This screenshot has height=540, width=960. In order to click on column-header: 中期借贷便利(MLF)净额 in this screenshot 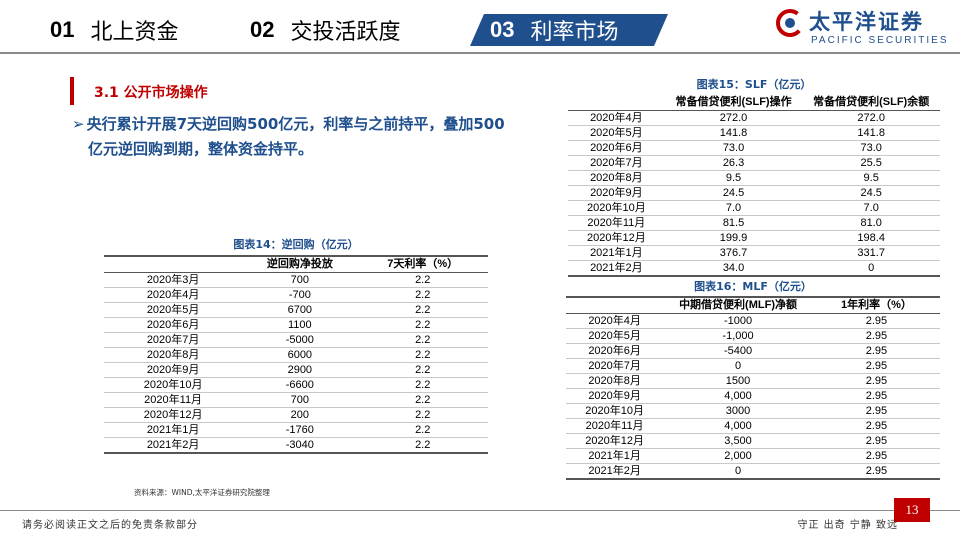, I will do `click(738, 305)`.